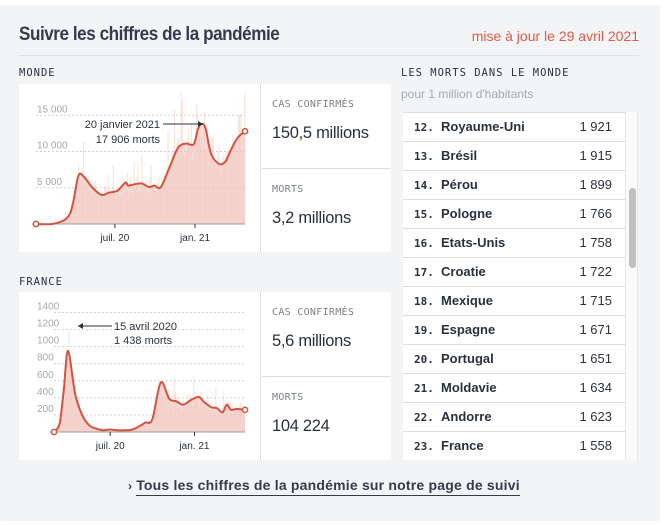 The height and width of the screenshot is (525, 664). Describe the element at coordinates (462, 445) in the screenshot. I see `country-name: France` at that location.